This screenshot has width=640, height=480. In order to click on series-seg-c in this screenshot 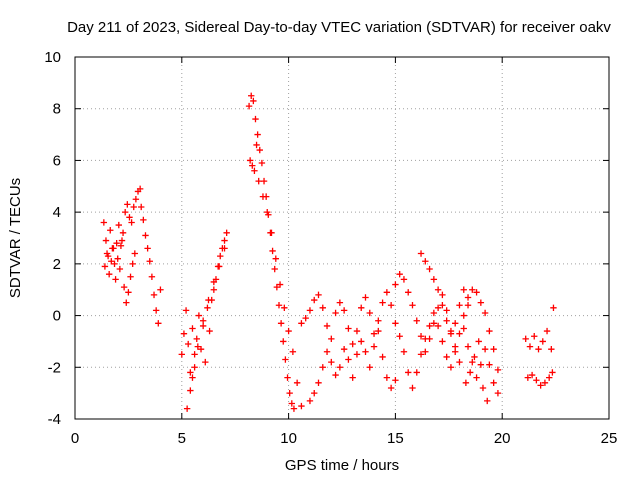, I will do `click(151, 265)`.